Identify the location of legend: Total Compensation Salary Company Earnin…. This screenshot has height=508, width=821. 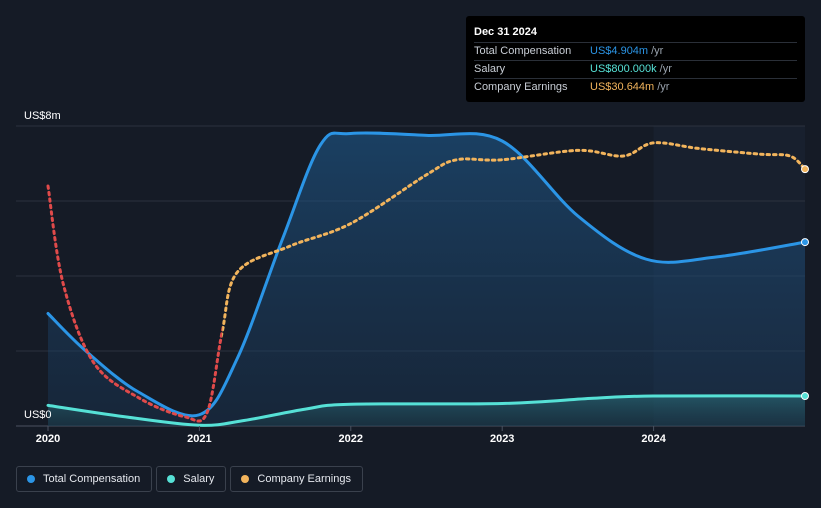
(189, 479).